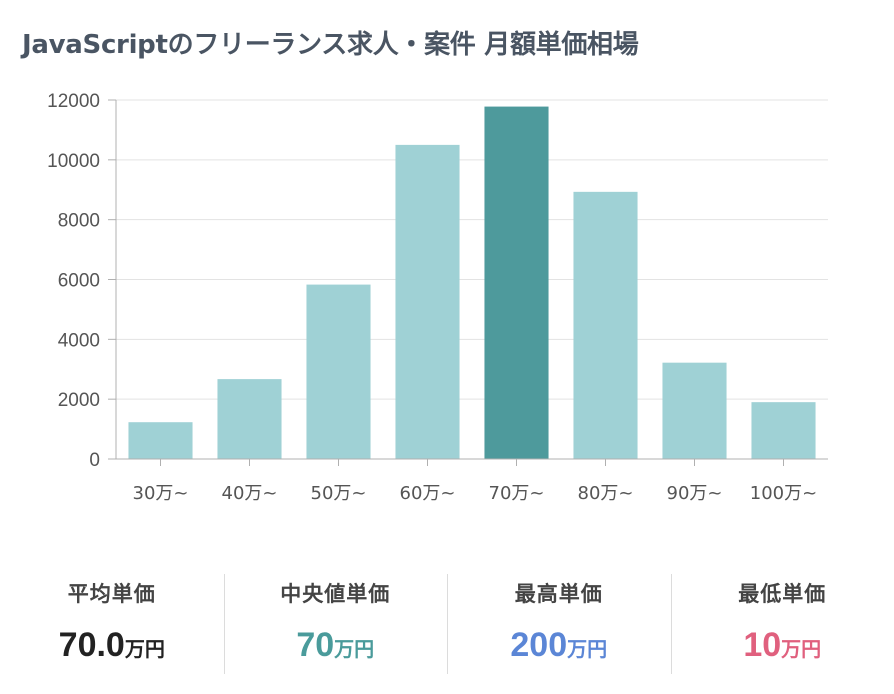 The height and width of the screenshot is (694, 894). What do you see at coordinates (79, 400) in the screenshot?
I see `y-tick-label: 2000` at bounding box center [79, 400].